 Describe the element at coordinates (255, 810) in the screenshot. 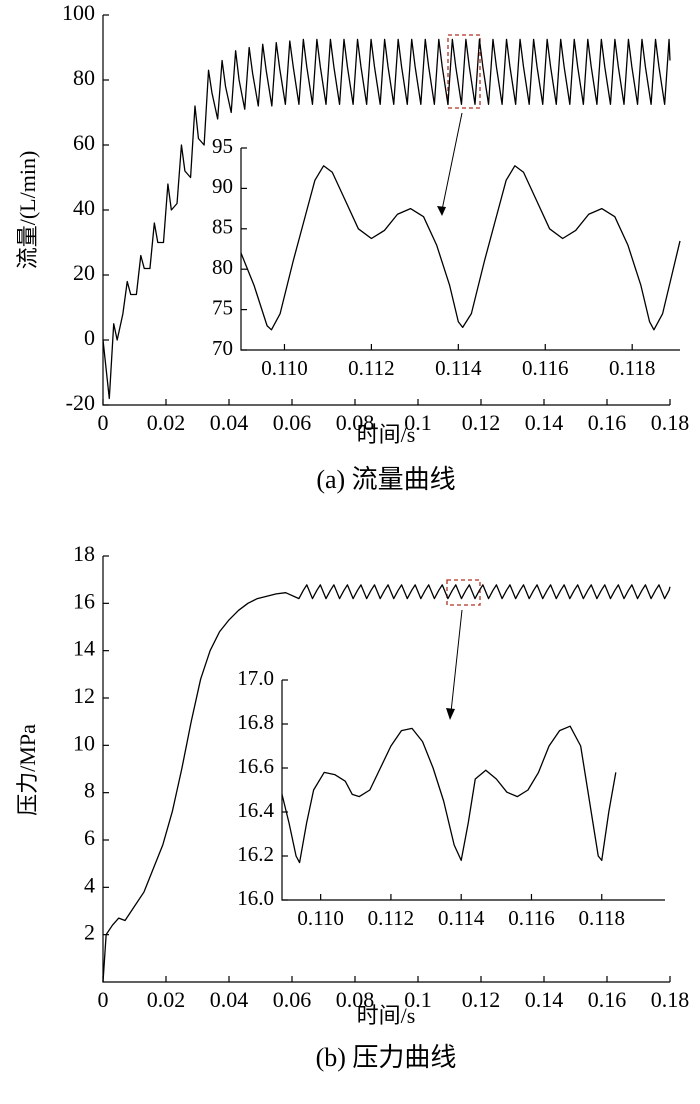

I see `y-tick-label: 16.4` at that location.